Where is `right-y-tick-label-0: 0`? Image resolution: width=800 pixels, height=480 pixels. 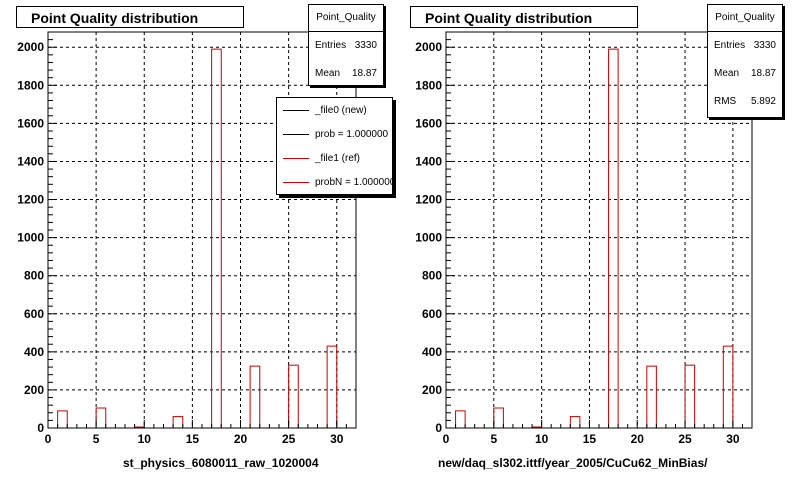
right-y-tick-label-0: 0 is located at coordinates (438, 428).